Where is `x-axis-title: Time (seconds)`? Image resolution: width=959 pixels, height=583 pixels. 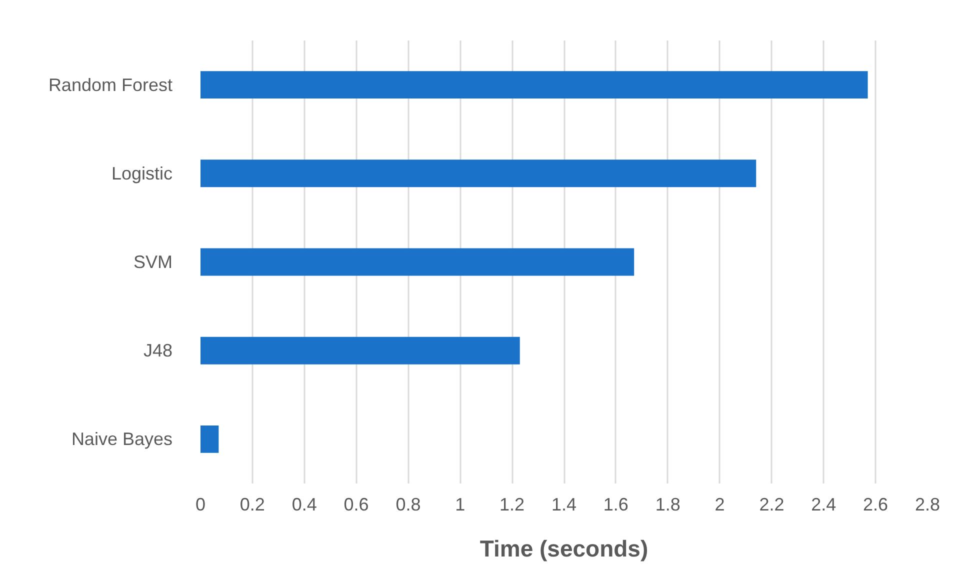 x-axis-title: Time (seconds) is located at coordinates (564, 549).